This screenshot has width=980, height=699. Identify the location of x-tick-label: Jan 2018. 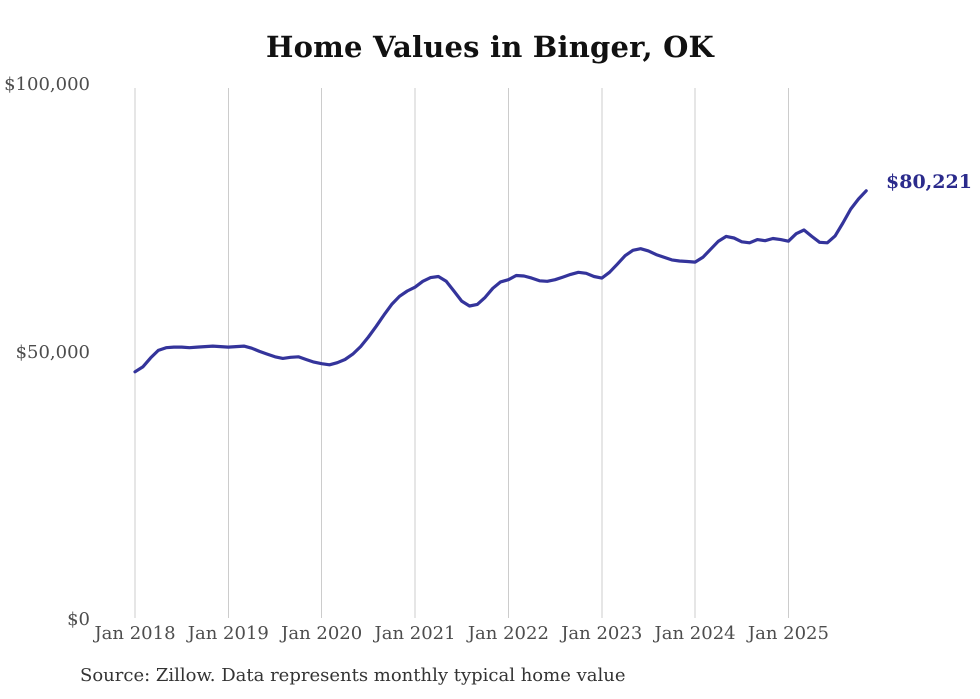
(135, 633).